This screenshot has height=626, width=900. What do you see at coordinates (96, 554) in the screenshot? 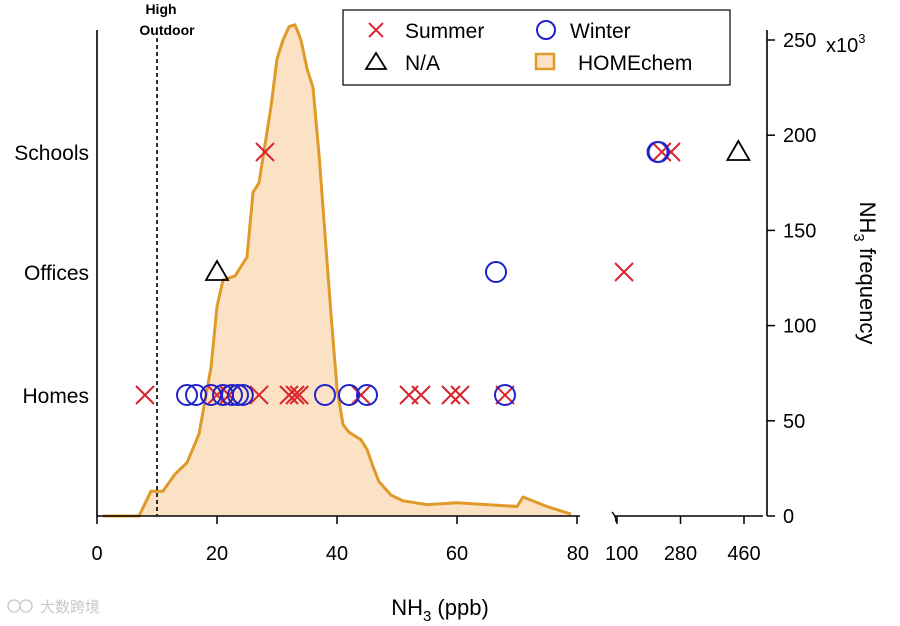
I see `x-tick-label: 0` at bounding box center [96, 554].